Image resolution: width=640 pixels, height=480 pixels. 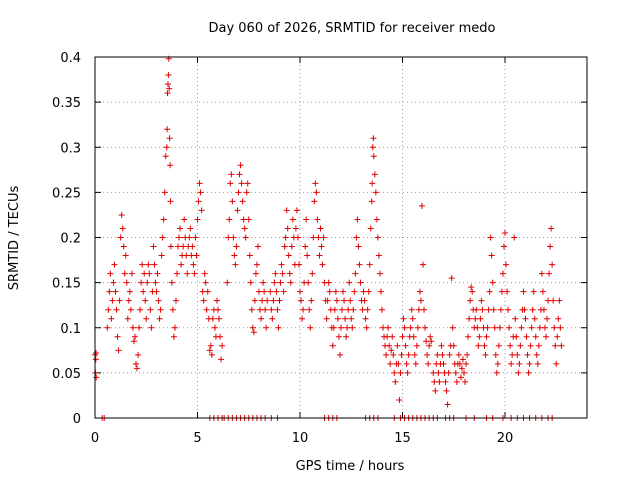 What do you see at coordinates (70, 329) in the screenshot?
I see `y-tick-label: 0.1` at bounding box center [70, 329].